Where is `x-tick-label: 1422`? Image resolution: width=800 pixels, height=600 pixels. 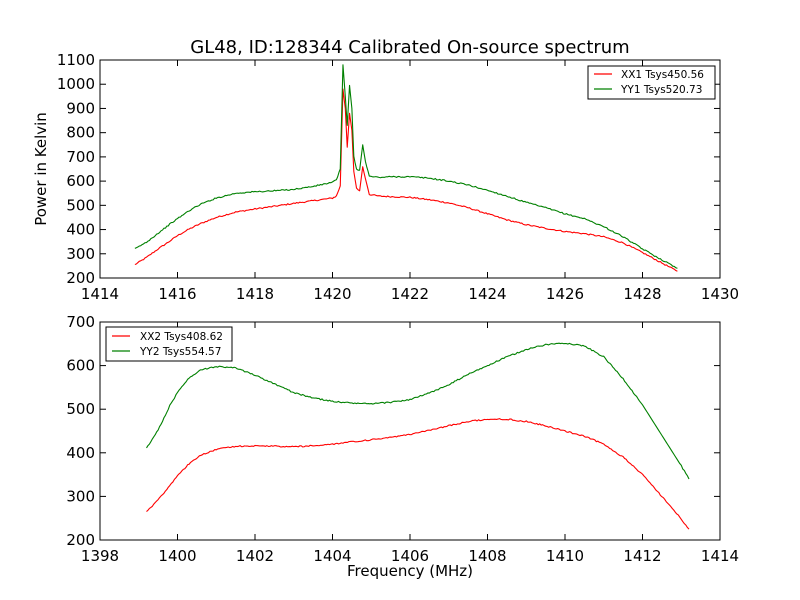
x-tick-label: 1422 is located at coordinates (410, 294).